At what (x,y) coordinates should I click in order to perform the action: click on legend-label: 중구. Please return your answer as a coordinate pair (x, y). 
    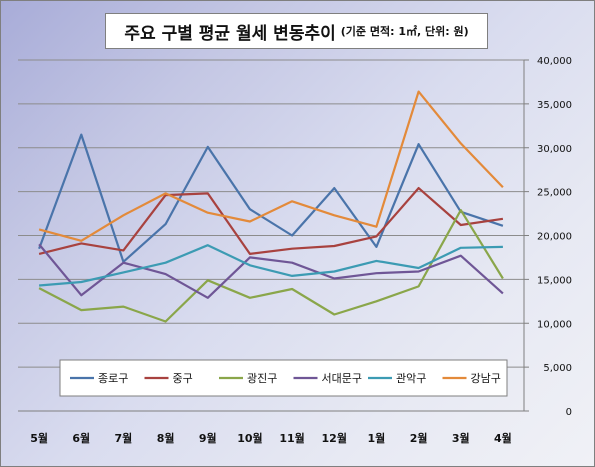
    Looking at the image, I should click on (183, 378).